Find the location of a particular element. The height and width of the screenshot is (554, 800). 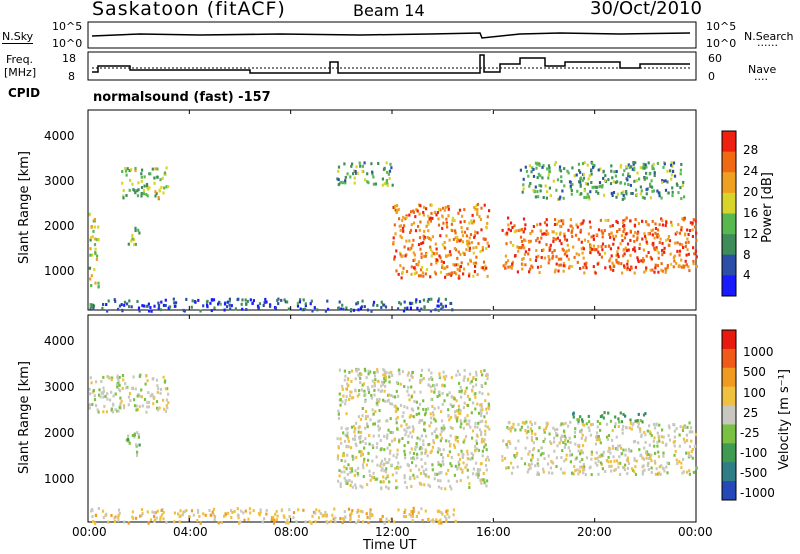

colorbar-swatch is located at coordinates (729, 142).